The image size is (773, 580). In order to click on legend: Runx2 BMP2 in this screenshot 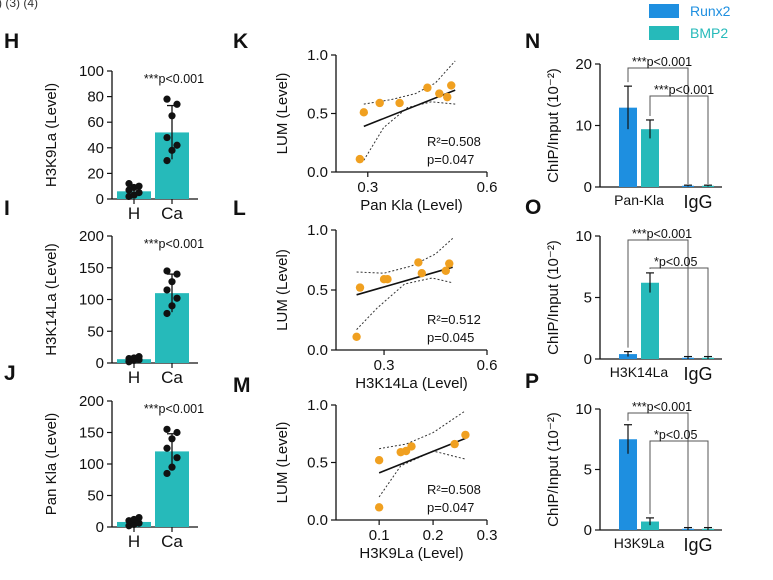, I will do `click(690, 22)`.